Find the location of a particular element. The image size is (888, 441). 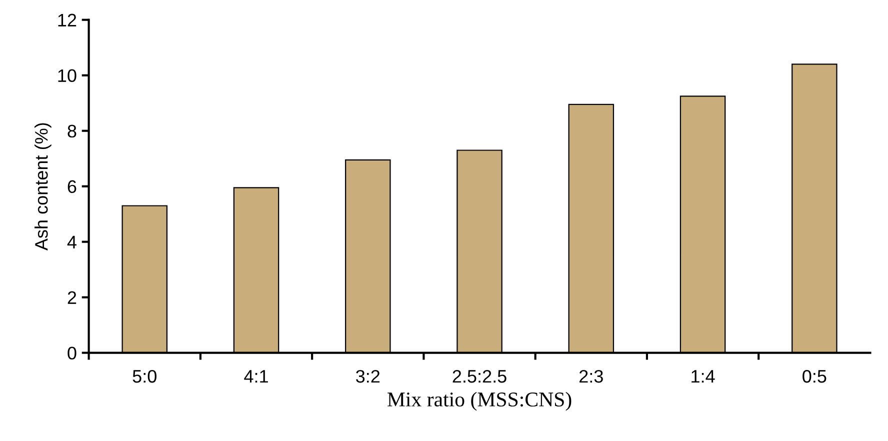

y-tick-label: 8 is located at coordinates (72, 131).